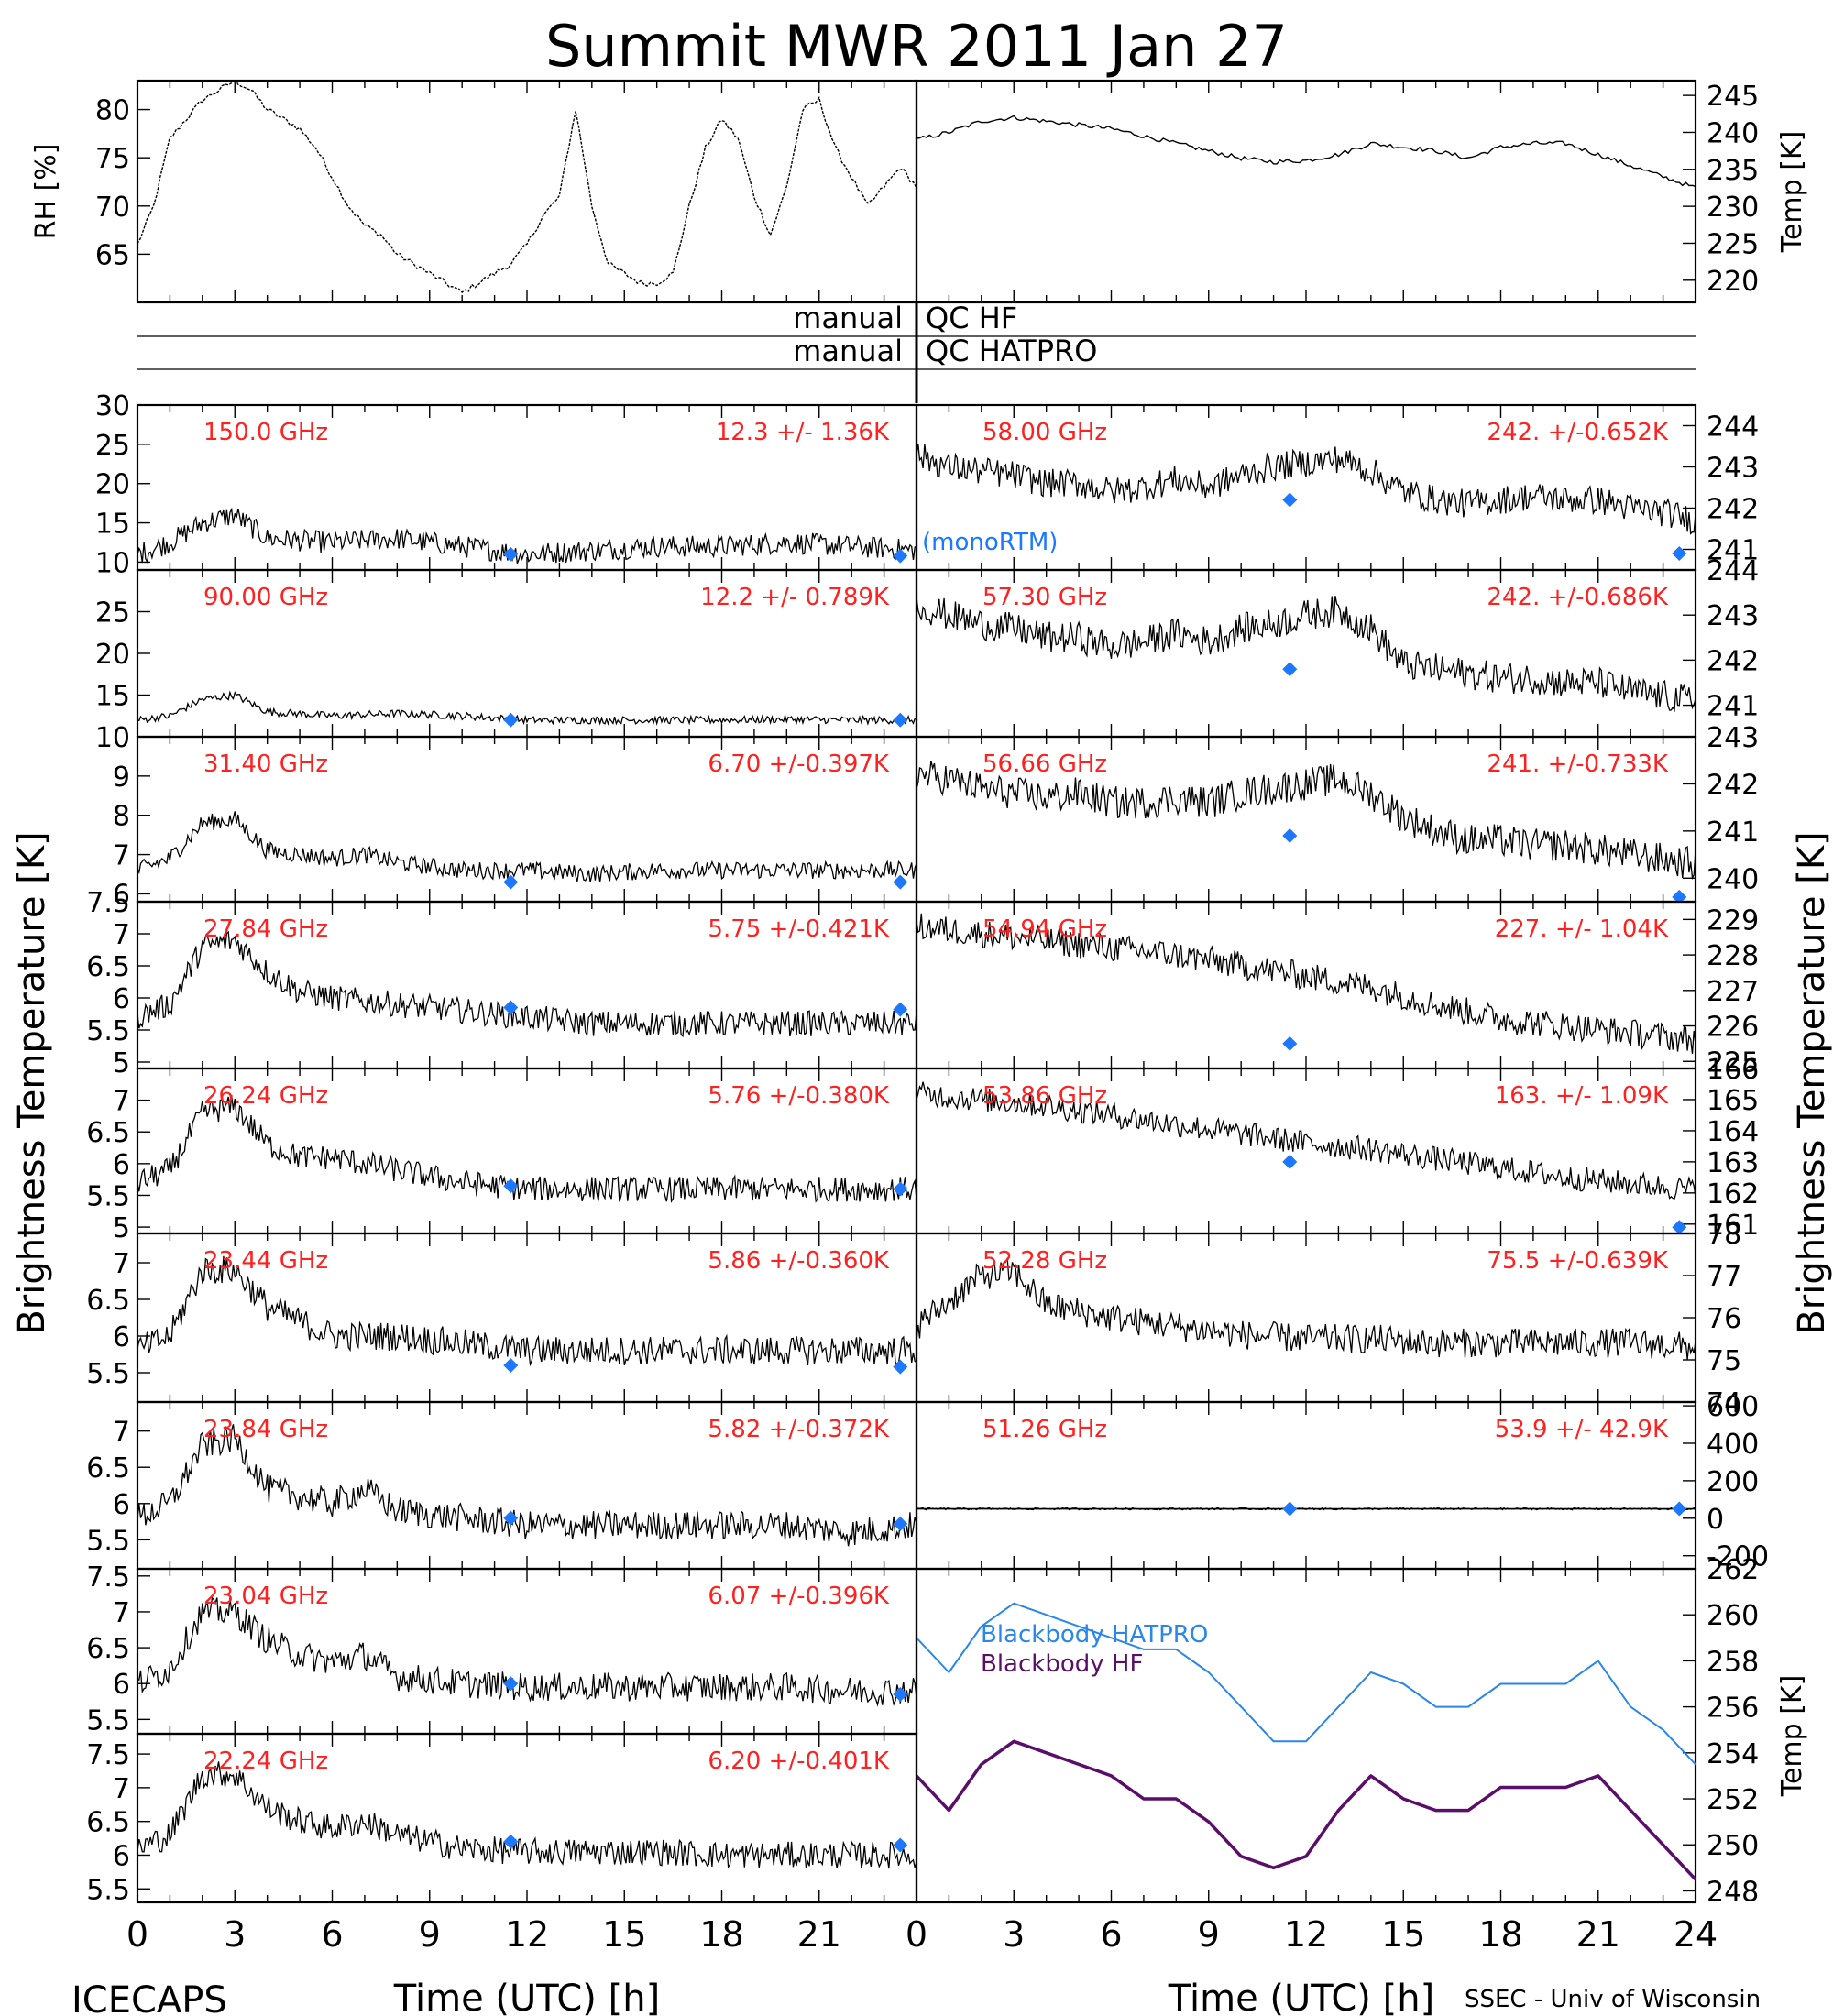 Image resolution: width=1833 pixels, height=2016 pixels. I want to click on y-tick-label-ch5494-0: 225, so click(1733, 1062).